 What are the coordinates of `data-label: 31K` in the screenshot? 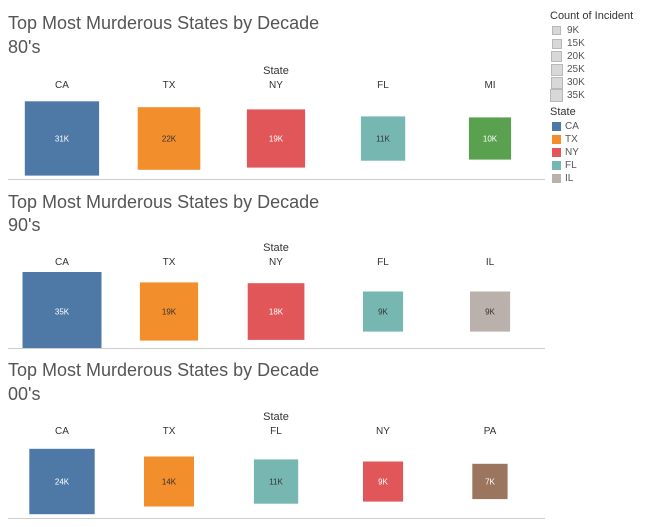 It's located at (62, 139).